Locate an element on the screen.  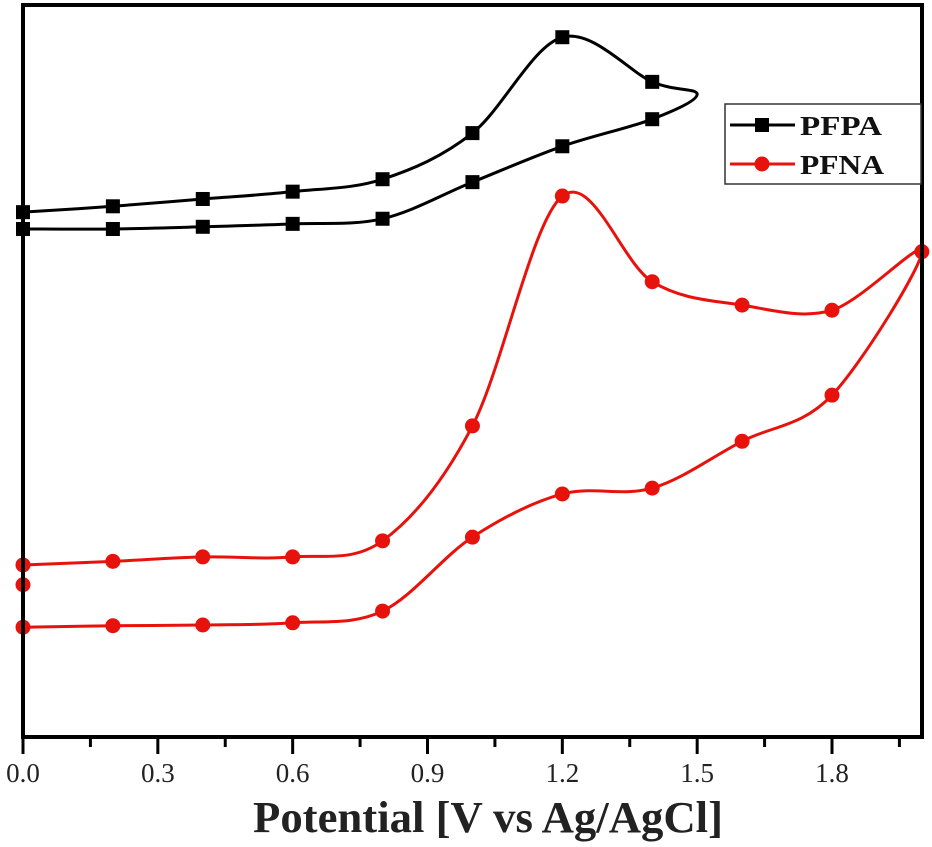
x-axis-title: Potential [V vs Ag/AgCl] is located at coordinates (488, 817).